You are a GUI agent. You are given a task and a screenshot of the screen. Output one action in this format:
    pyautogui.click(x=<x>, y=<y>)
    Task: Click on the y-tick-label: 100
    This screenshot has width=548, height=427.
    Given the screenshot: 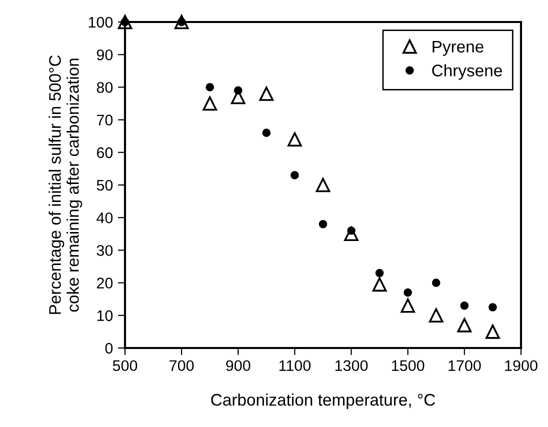 What is the action you would take?
    pyautogui.click(x=100, y=22)
    